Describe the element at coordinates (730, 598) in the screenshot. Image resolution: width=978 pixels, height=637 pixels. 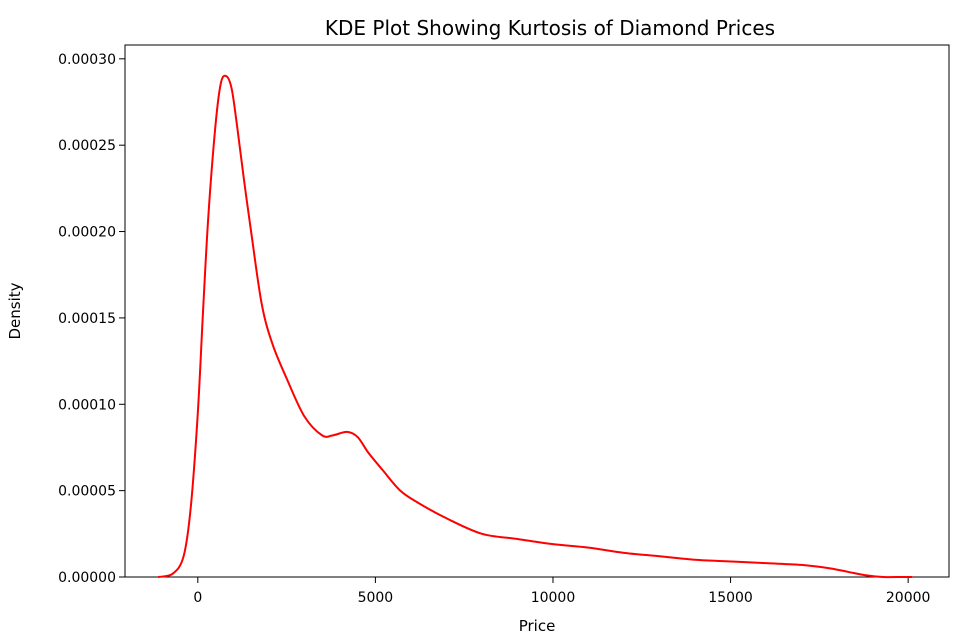
I see `x-tick-label: 15000` at that location.